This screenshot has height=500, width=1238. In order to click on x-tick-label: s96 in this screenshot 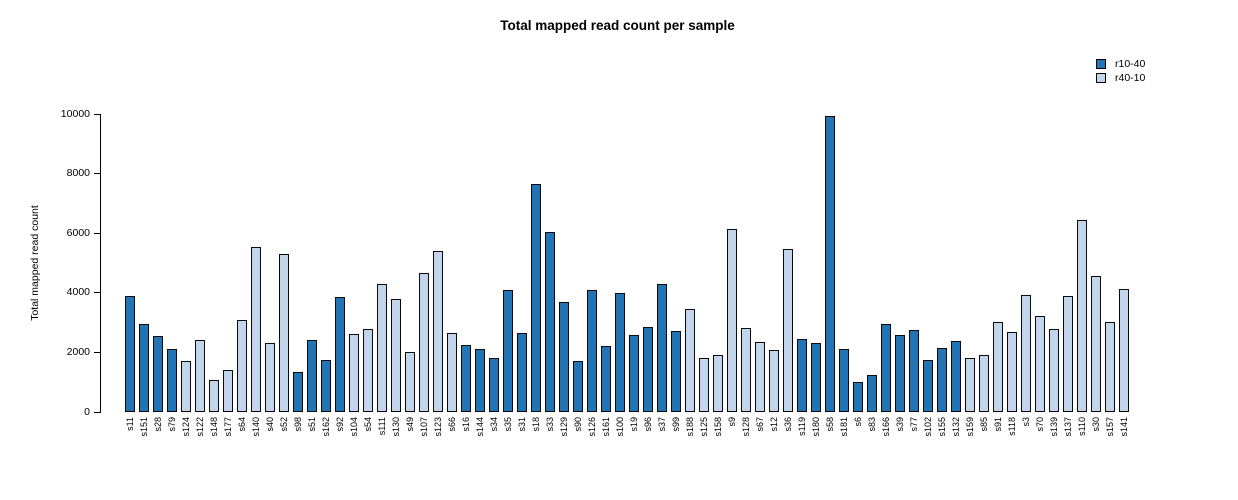, I will do `click(648, 424)`.